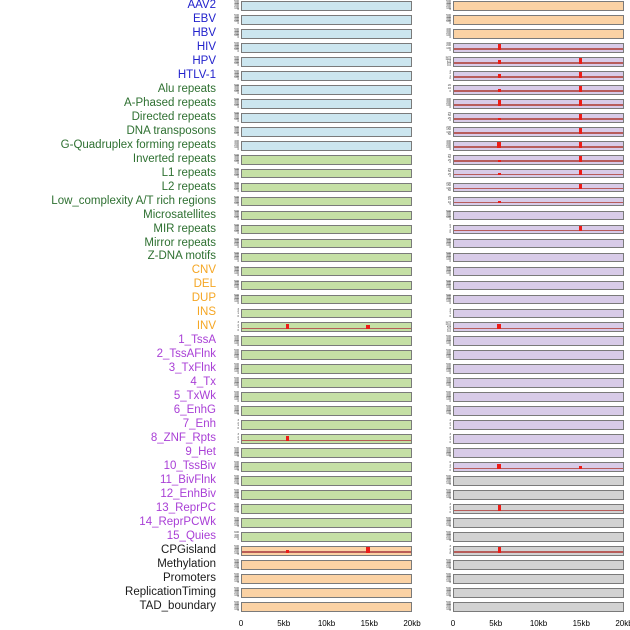 This screenshot has width=630, height=630. What do you see at coordinates (449, 196) in the screenshot?
I see `y-tick-label: 20` at bounding box center [449, 196].